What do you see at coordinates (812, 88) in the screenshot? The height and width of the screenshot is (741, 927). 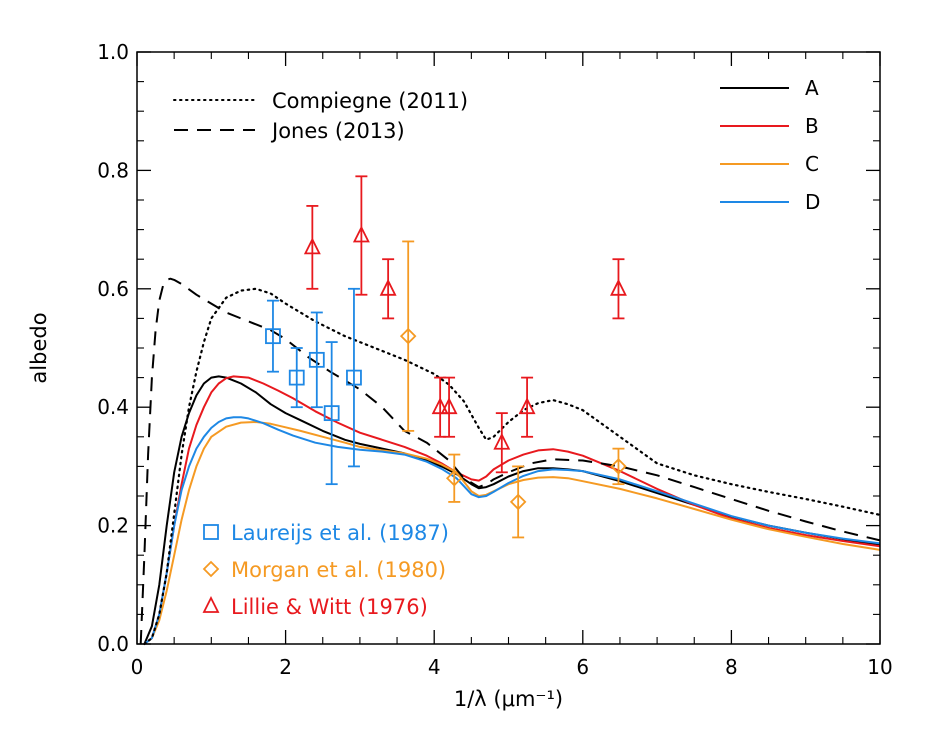 I see `legend-a-label: A` at bounding box center [812, 88].